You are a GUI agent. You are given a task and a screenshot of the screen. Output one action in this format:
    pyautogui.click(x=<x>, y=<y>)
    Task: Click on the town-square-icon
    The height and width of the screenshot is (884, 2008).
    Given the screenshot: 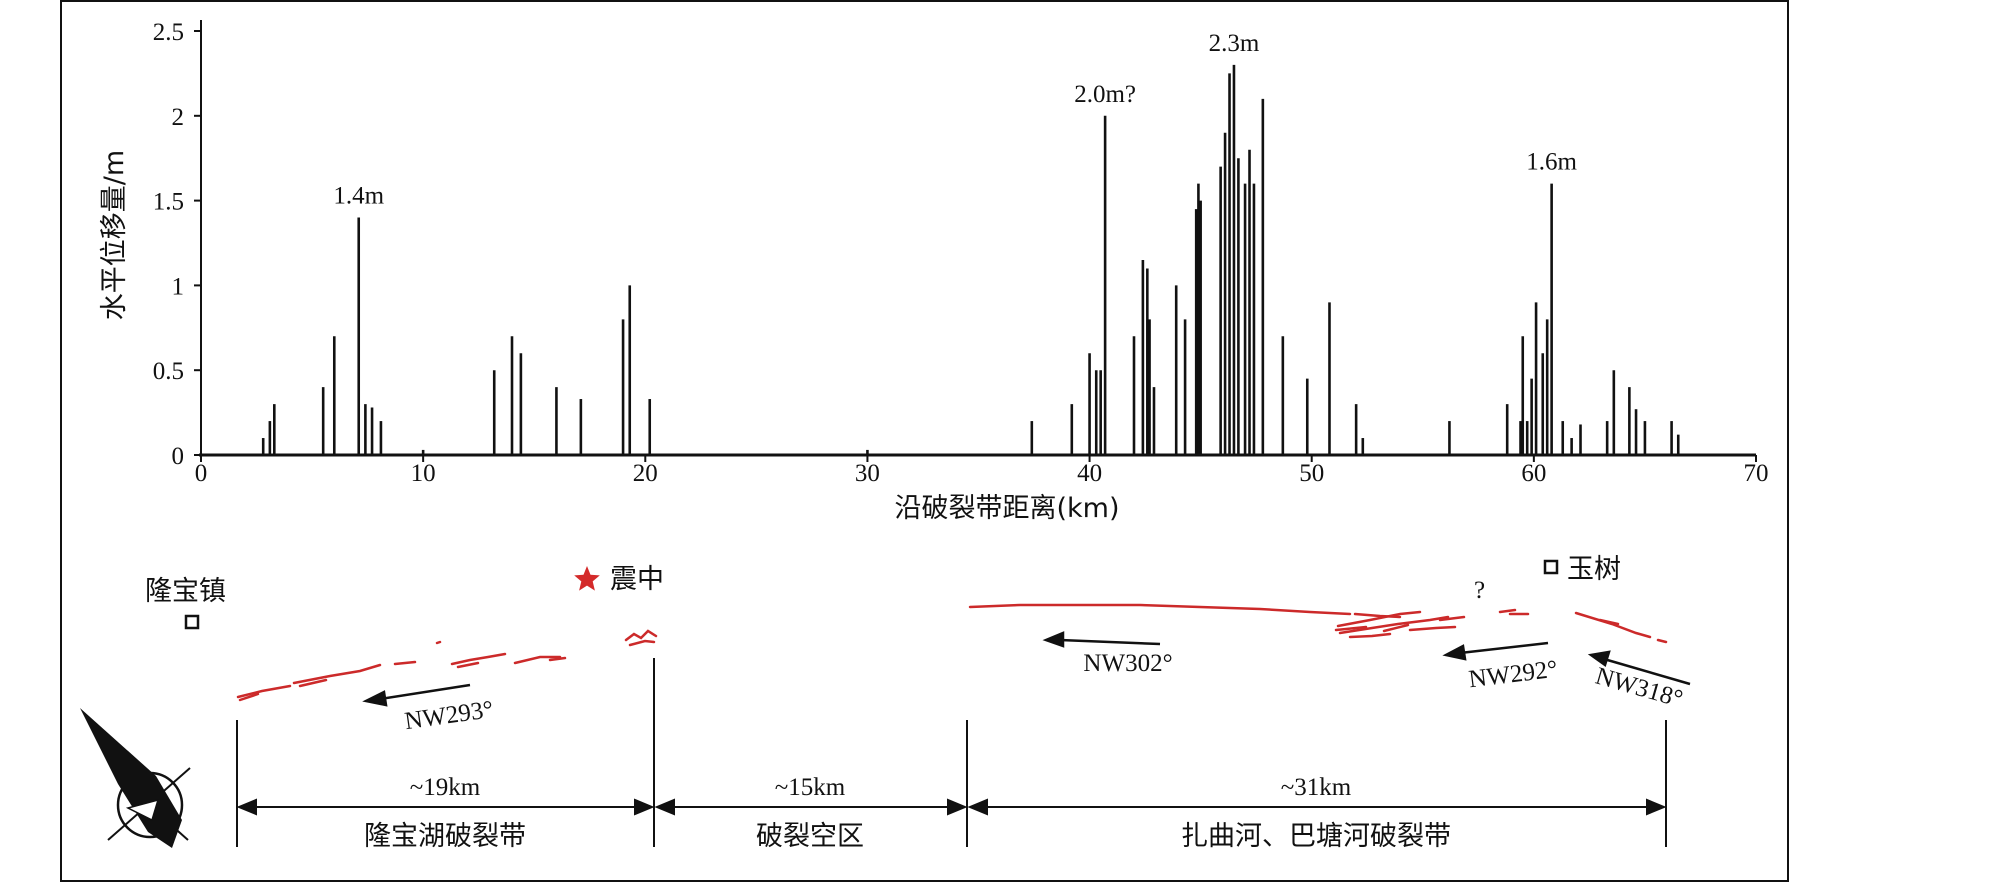 What is the action you would take?
    pyautogui.click(x=192, y=622)
    